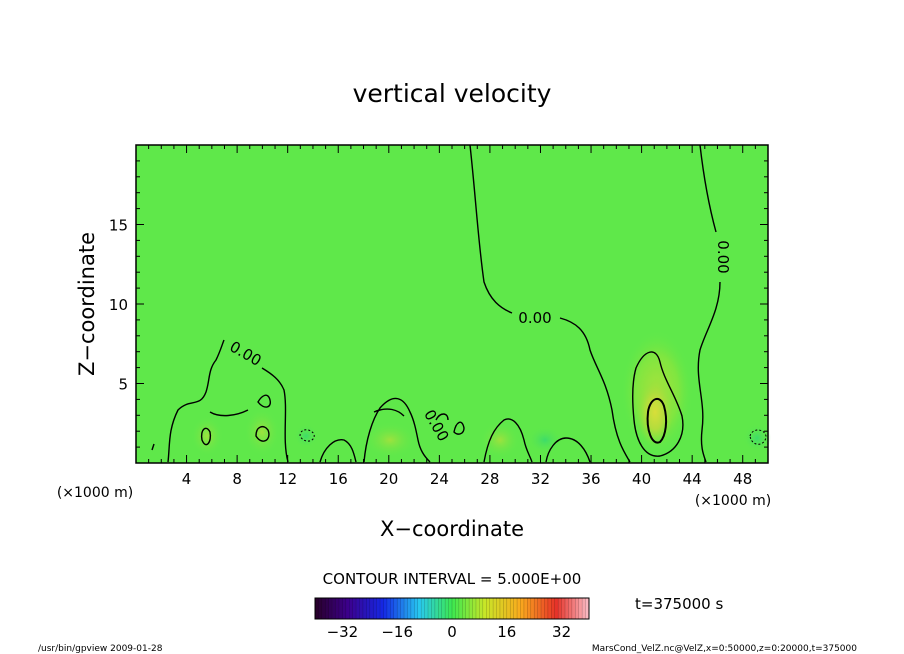 Image resolution: width=904 pixels, height=654 pixels. What do you see at coordinates (534, 318) in the screenshot?
I see `contour-label-main: 0.00` at bounding box center [534, 318].